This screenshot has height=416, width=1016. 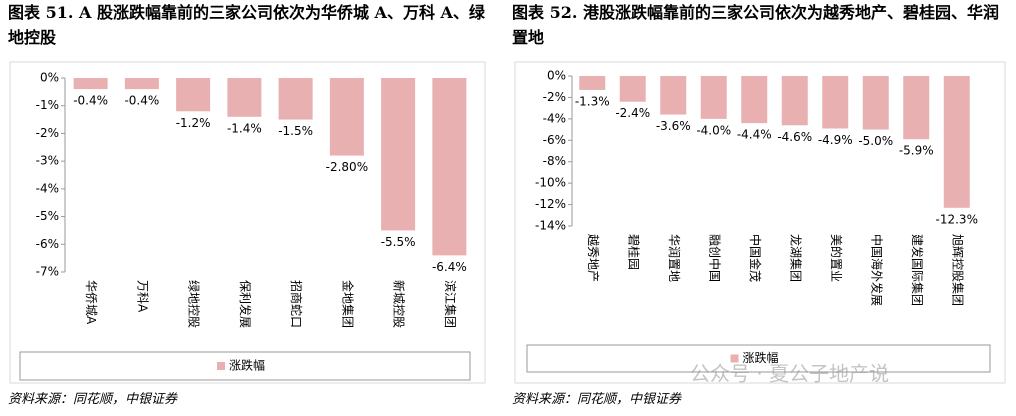 What do you see at coordinates (449, 267) in the screenshot?
I see `value-label: -6.4%` at bounding box center [449, 267].